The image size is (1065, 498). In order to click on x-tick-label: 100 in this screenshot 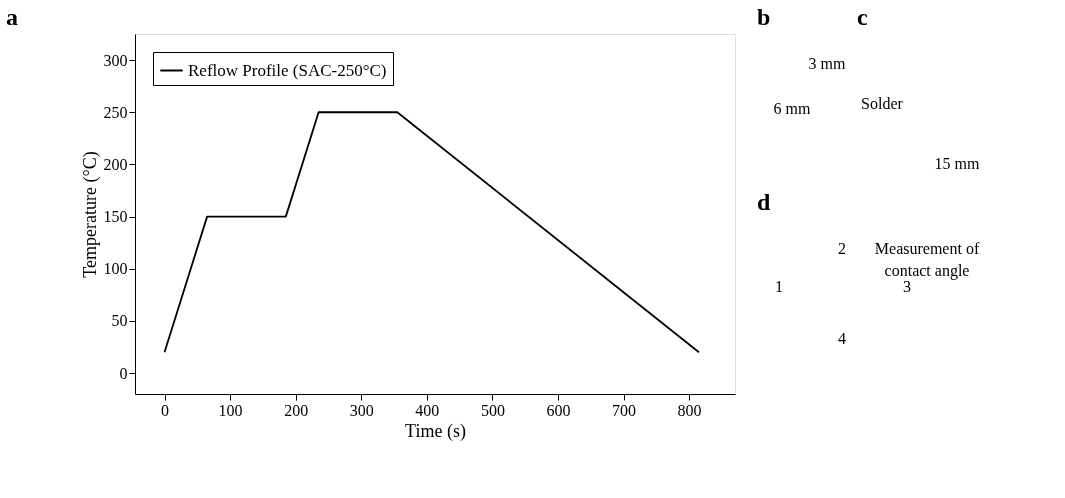, I will do `click(230, 410)`.